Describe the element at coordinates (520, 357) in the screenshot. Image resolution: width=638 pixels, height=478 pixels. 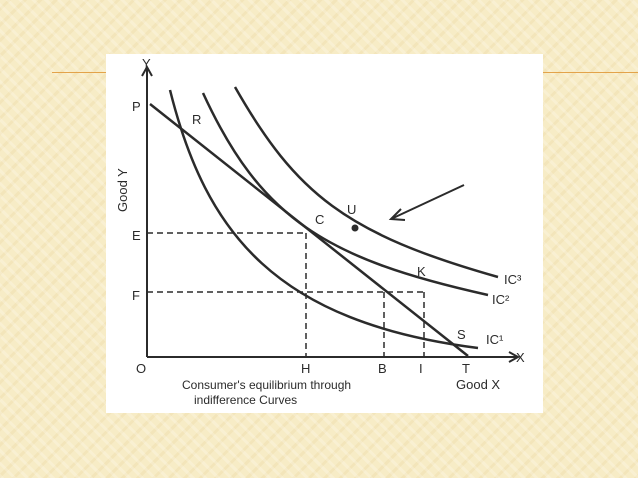
I see `axis-x-label: X` at that location.